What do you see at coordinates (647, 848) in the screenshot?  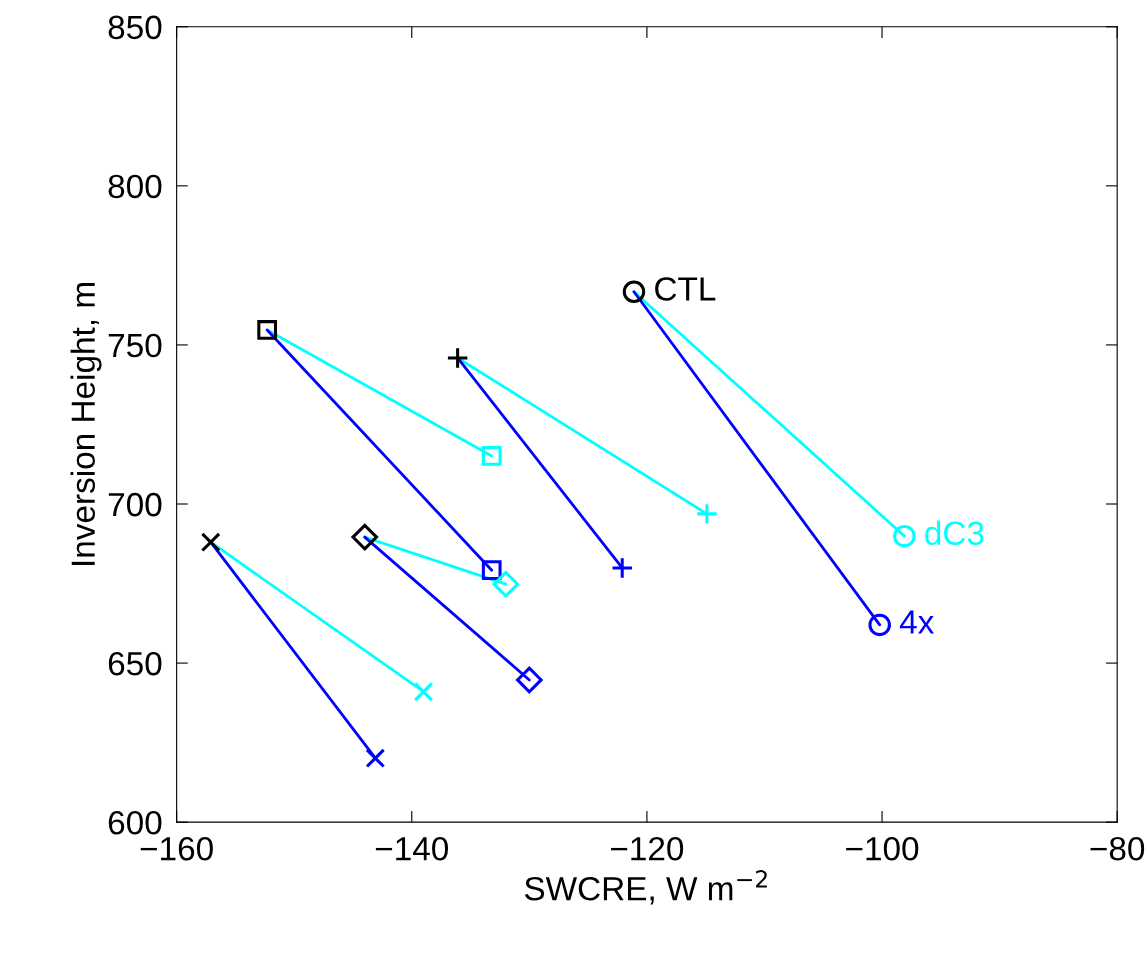 I see `x-tick-label: −120` at bounding box center [647, 848].